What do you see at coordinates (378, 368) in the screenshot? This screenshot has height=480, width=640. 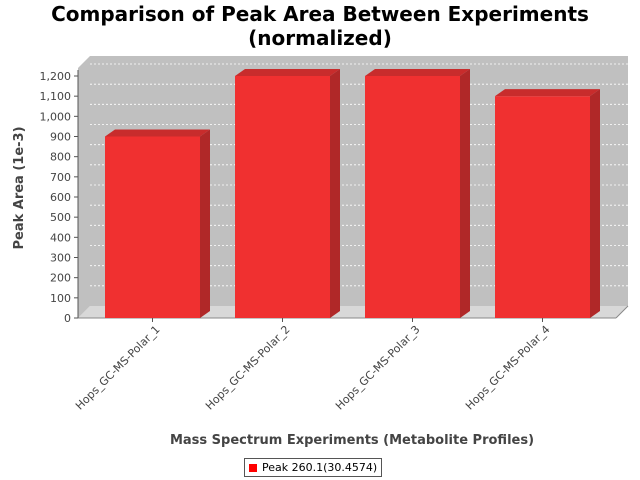 I see `x-tick-label: Hops_GC-MS-Polar_3` at bounding box center [378, 368].